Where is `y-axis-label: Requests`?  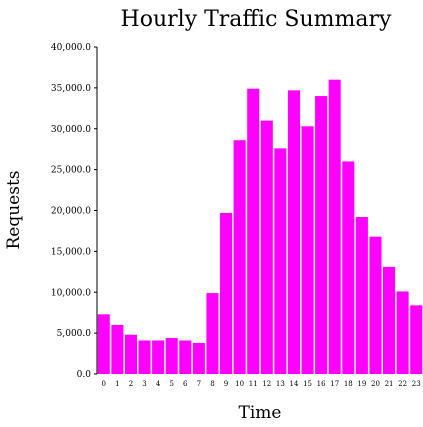 y-axis-label: Requests is located at coordinates (14, 209).